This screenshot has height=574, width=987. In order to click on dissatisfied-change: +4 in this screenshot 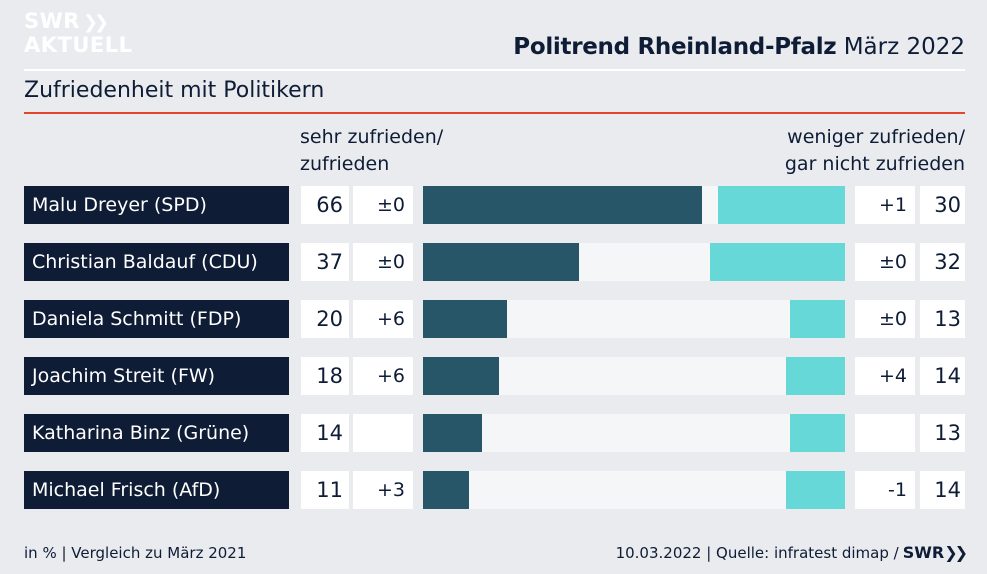, I will do `click(885, 376)`.